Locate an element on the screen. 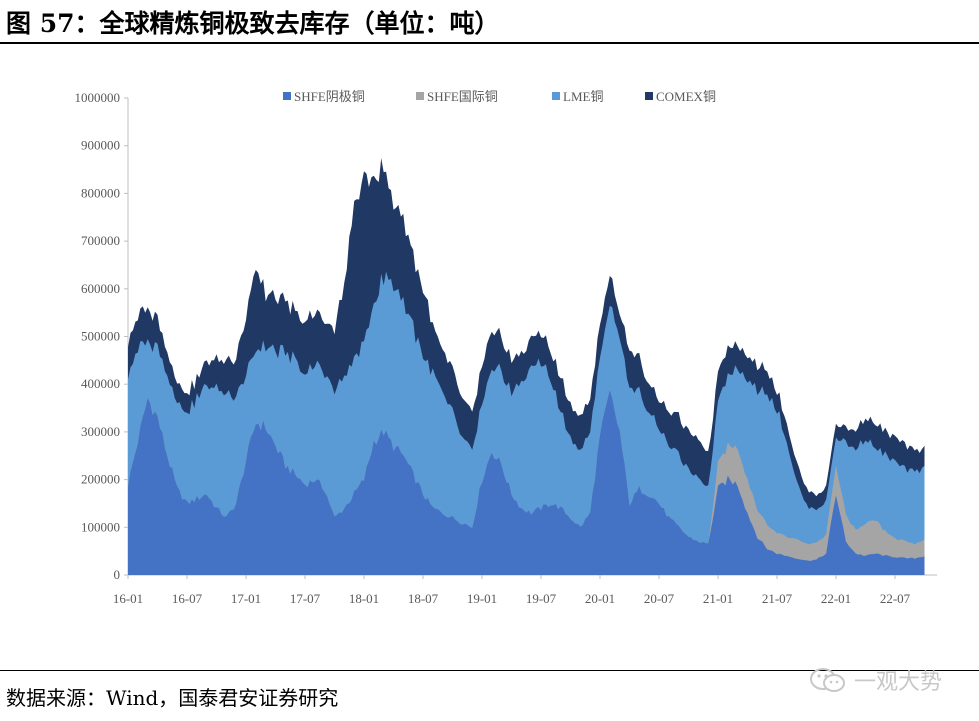  wechat-icon is located at coordinates (827, 680).